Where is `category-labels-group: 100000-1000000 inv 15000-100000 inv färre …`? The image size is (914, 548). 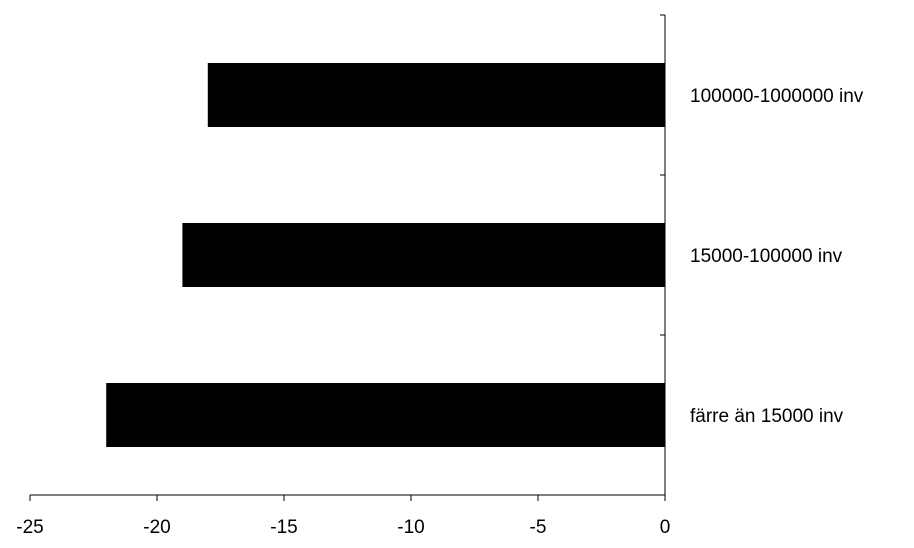 category-labels-group: 100000-1000000 inv 15000-100000 inv färre … is located at coordinates (777, 256).